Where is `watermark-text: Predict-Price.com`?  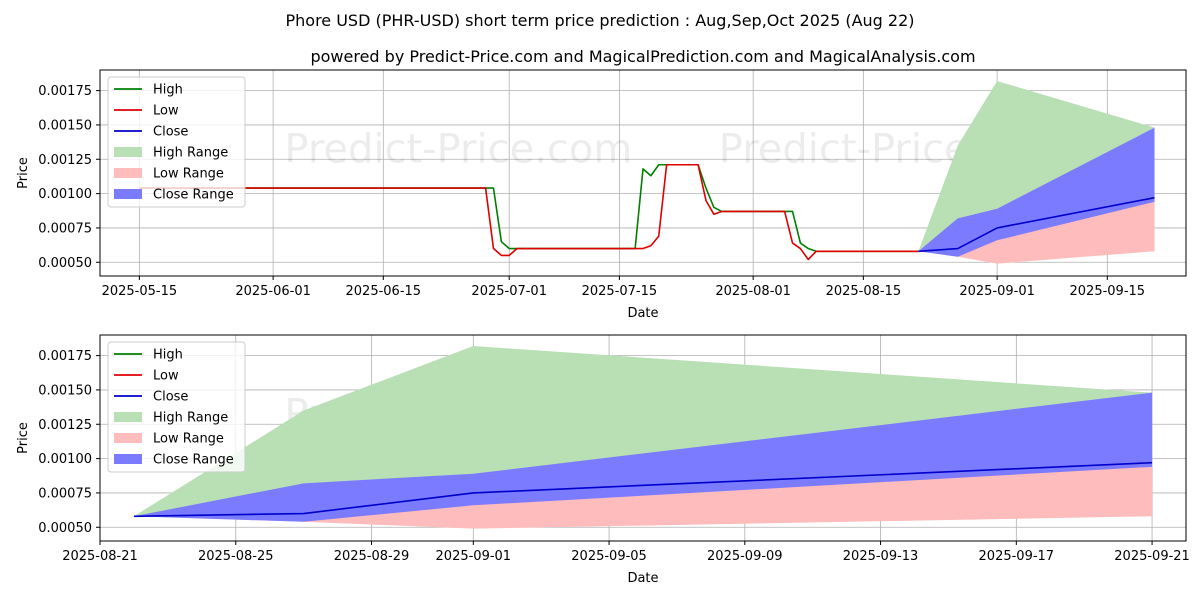
watermark-text: Predict-Price.com is located at coordinates (458, 150).